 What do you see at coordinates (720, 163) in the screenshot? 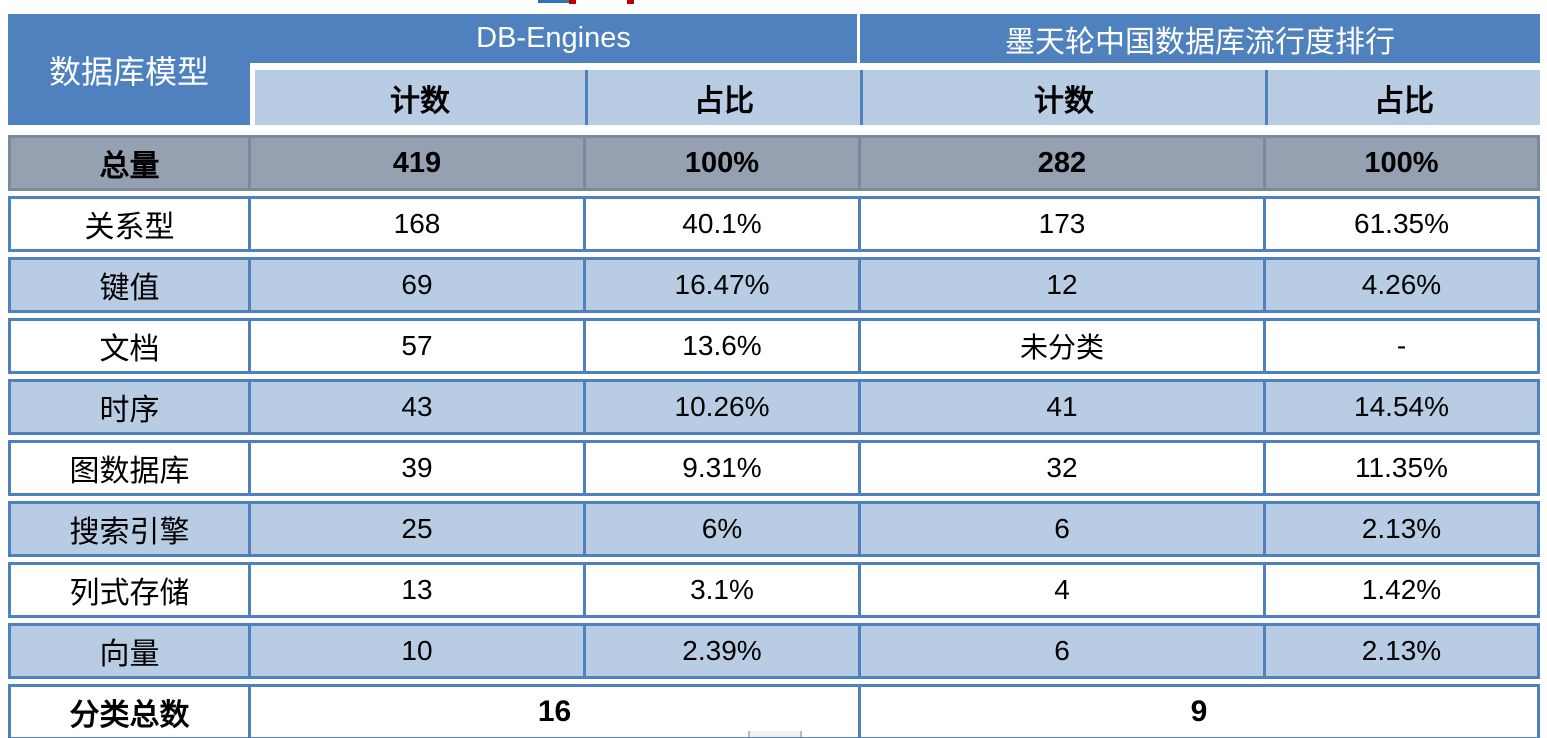
I see `cell-share-db: 100%` at bounding box center [720, 163].